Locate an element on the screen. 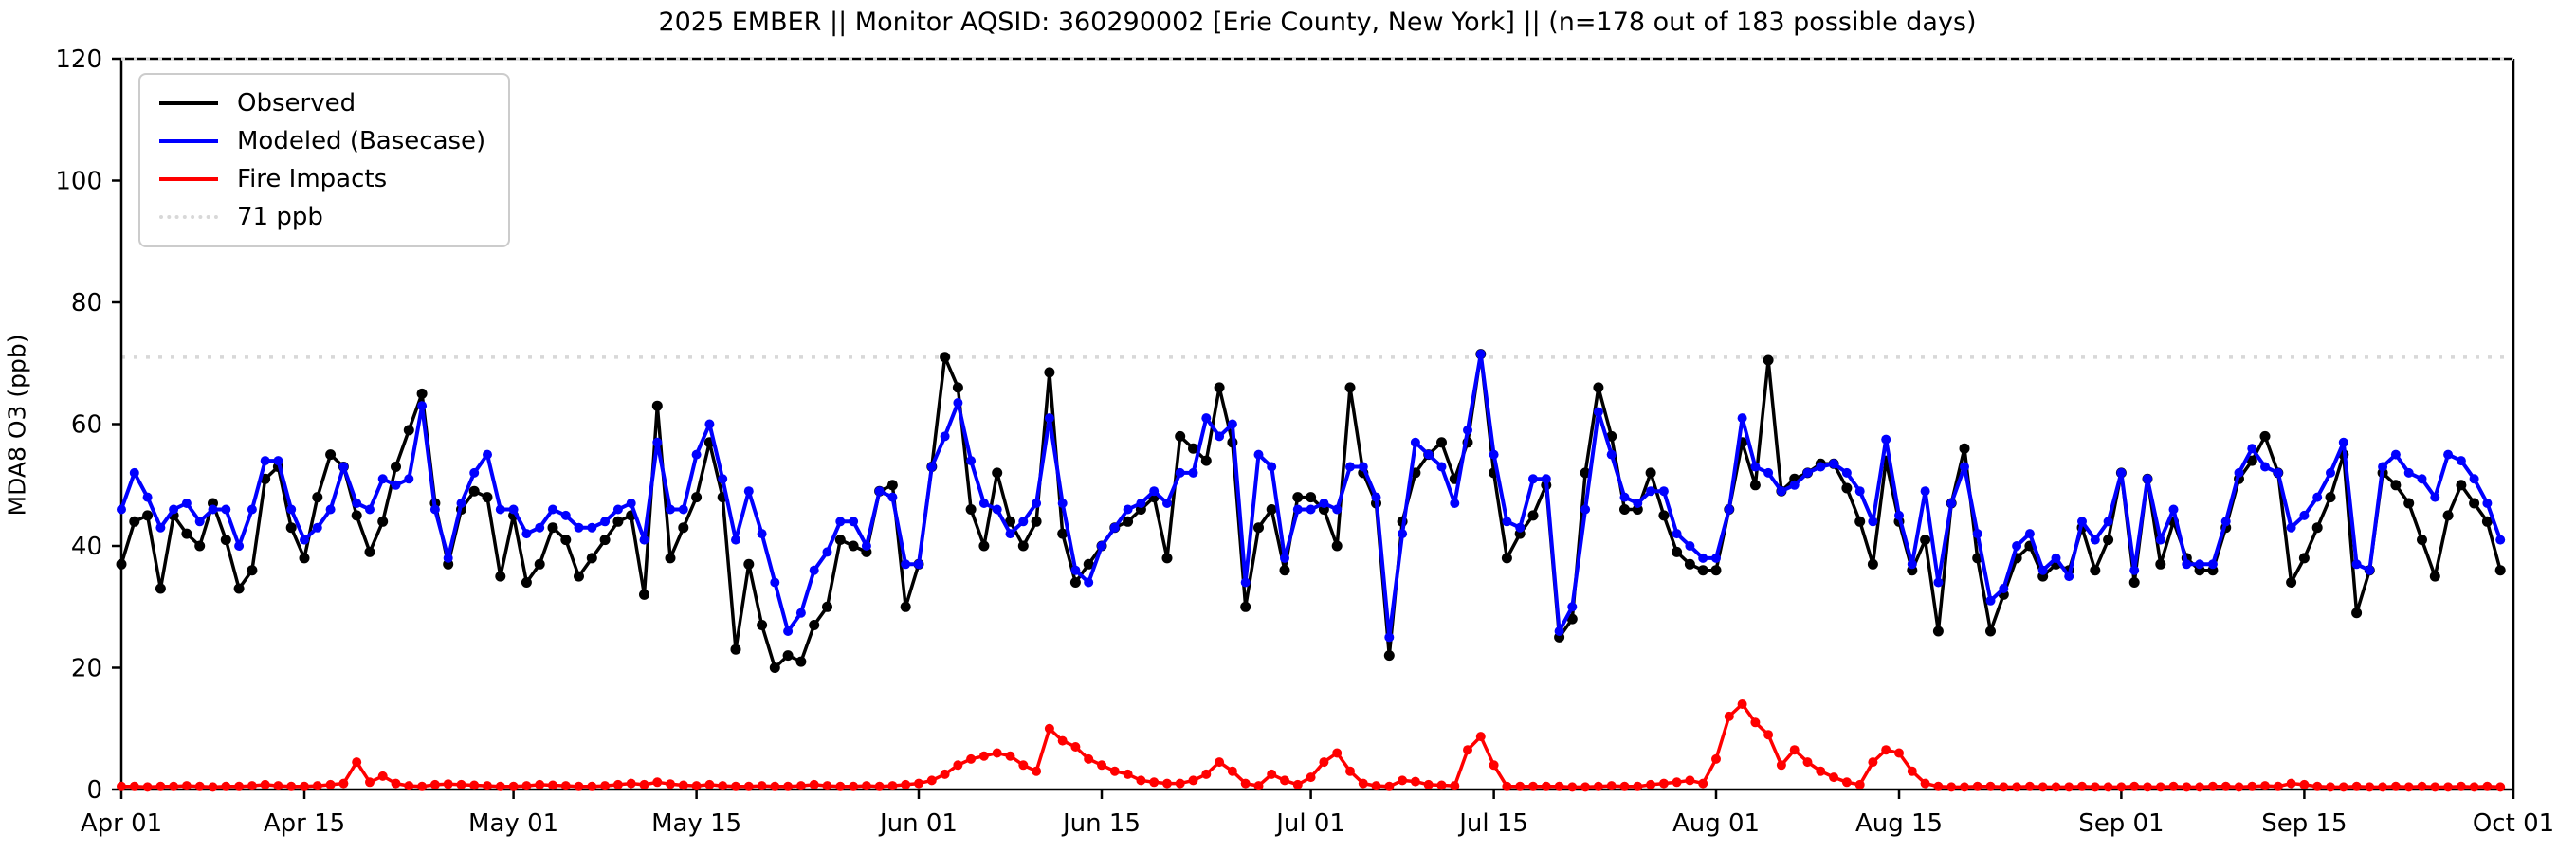  y-tick-label: 40 is located at coordinates (86, 547).